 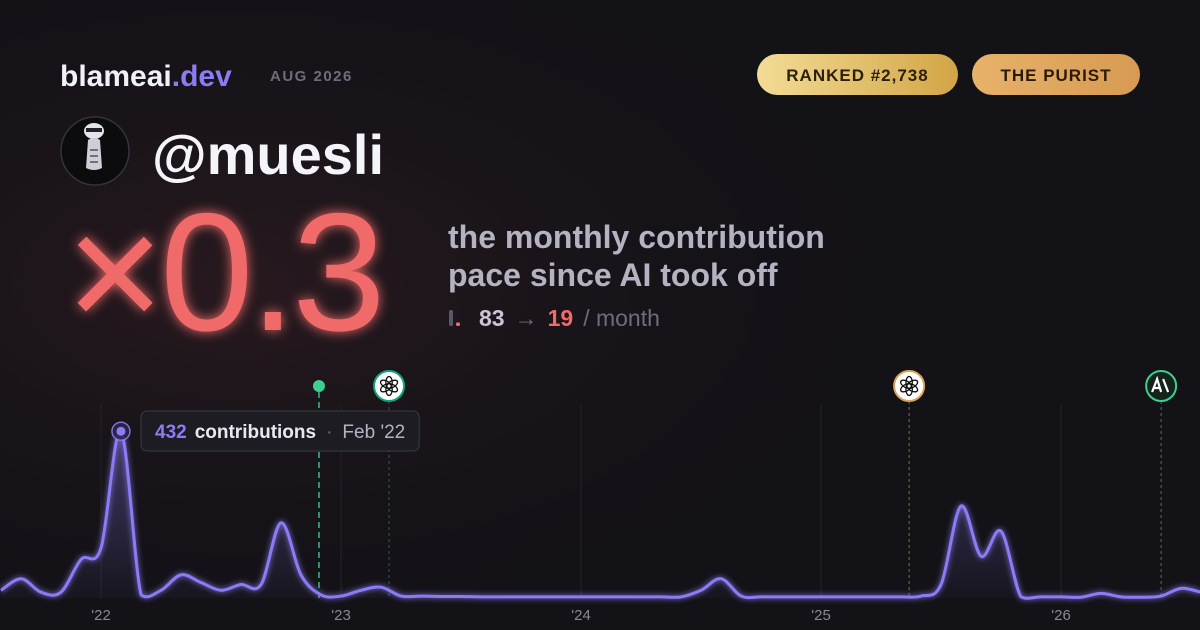 I want to click on persona-badge, so click(x=1056, y=74).